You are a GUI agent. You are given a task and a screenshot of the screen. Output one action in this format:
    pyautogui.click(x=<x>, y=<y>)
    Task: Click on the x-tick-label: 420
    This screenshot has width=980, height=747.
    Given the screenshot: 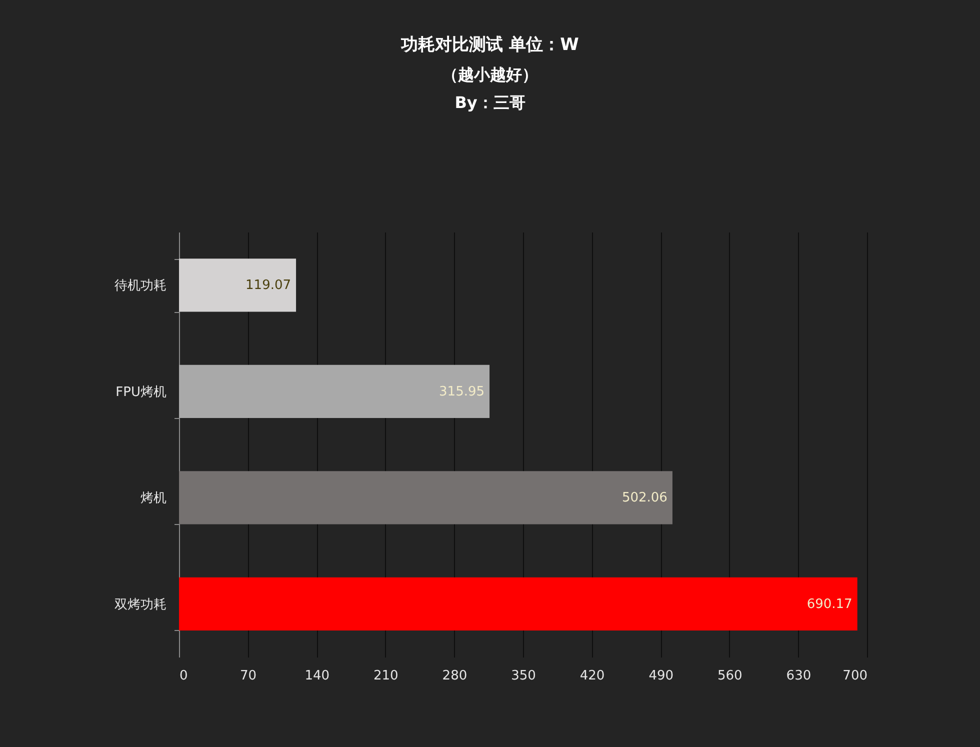 What is the action you would take?
    pyautogui.click(x=592, y=676)
    